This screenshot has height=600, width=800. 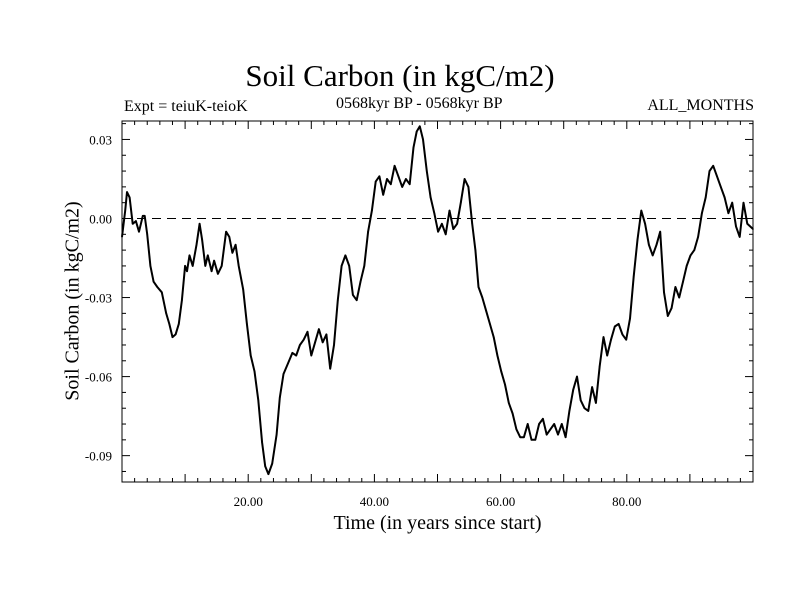 I want to click on y-tick-label: 0.00, so click(x=100, y=218).